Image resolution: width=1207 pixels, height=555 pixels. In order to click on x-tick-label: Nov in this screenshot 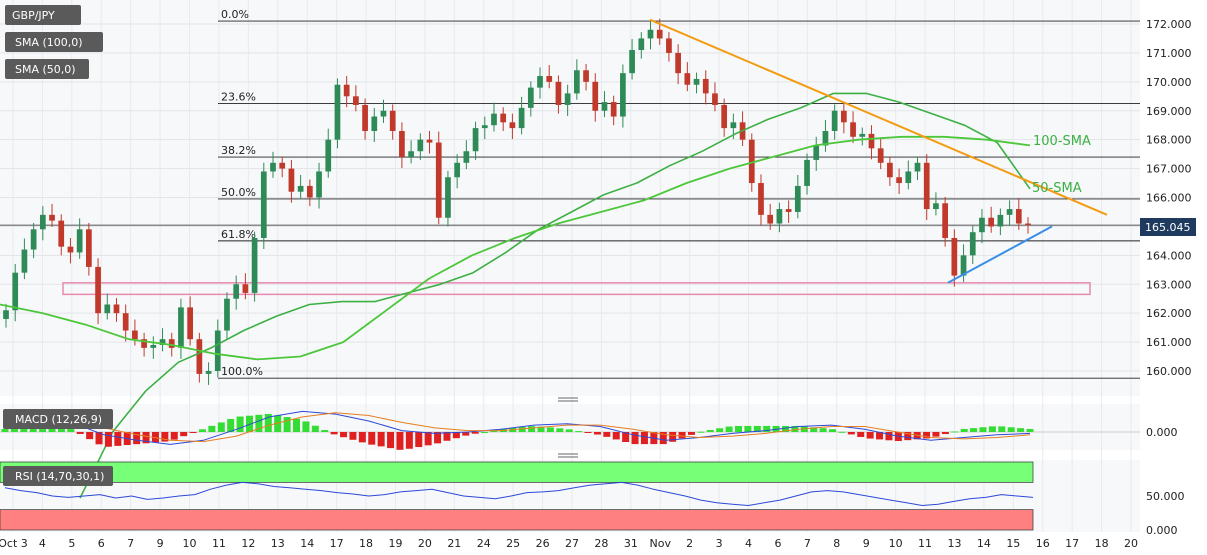, I will do `click(661, 543)`.